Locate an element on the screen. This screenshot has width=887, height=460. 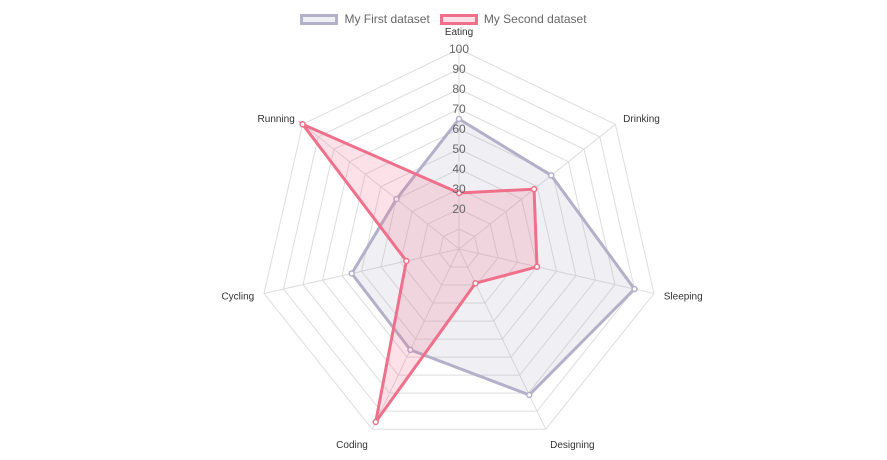
tick-label-50: 50 is located at coordinates (459, 149).